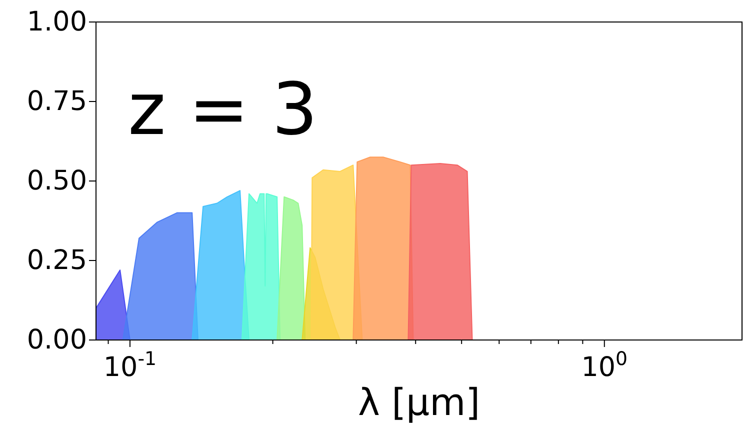  What do you see at coordinates (604, 365) in the screenshot?
I see `x-tick-label: 10$^{0}$` at bounding box center [604, 365].